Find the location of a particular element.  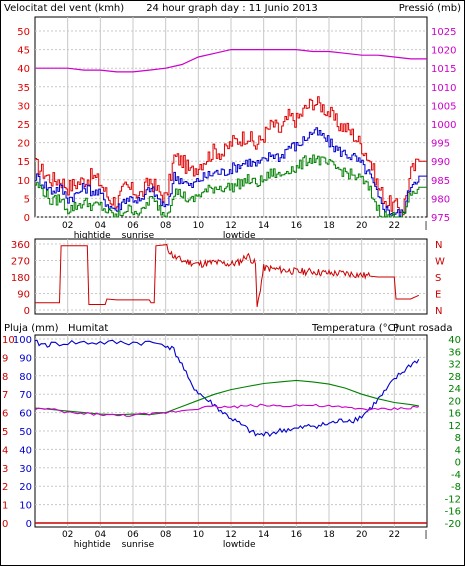

humidity-tick-label: 70 is located at coordinates (25, 395).